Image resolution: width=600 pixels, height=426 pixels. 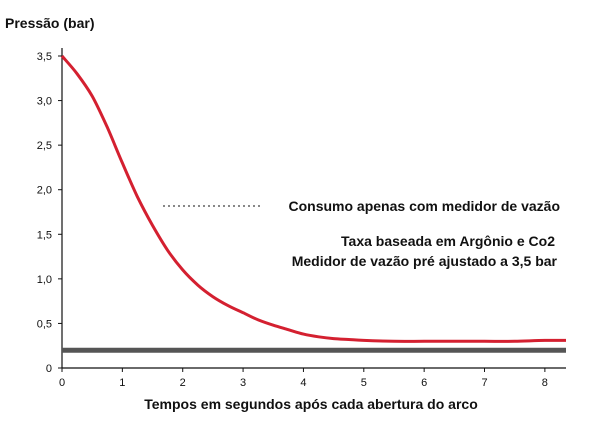 What do you see at coordinates (44, 191) in the screenshot?
I see `y-tick-label: 2,0` at bounding box center [44, 191].